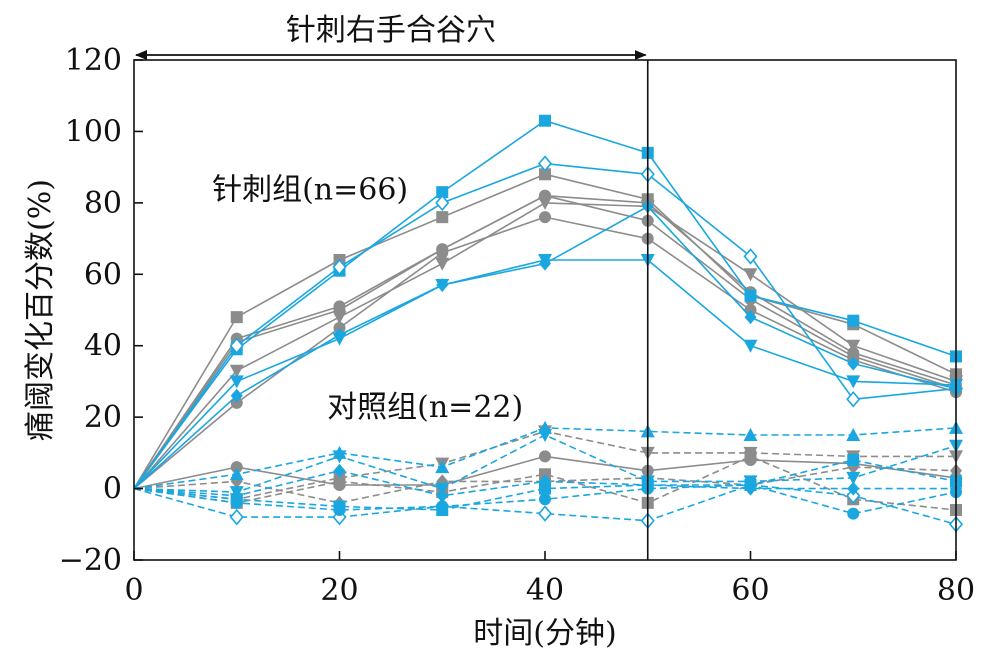  What do you see at coordinates (391, 30) in the screenshot?
I see `stimulus-annotation: 针刺右手合谷穴` at bounding box center [391, 30].